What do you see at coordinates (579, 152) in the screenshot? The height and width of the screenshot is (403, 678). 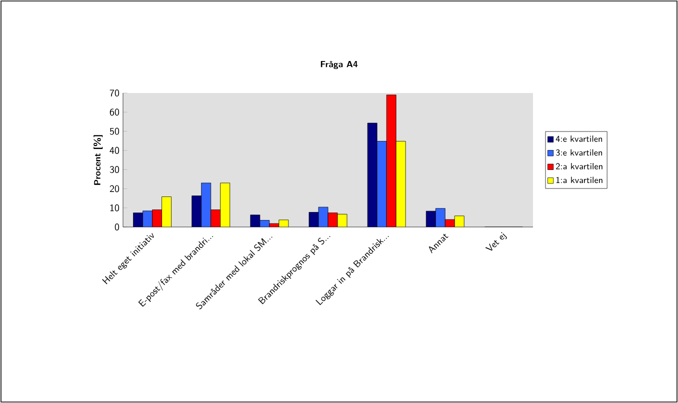 I see `legend-label: 3:e kvartilen` at bounding box center [579, 152].